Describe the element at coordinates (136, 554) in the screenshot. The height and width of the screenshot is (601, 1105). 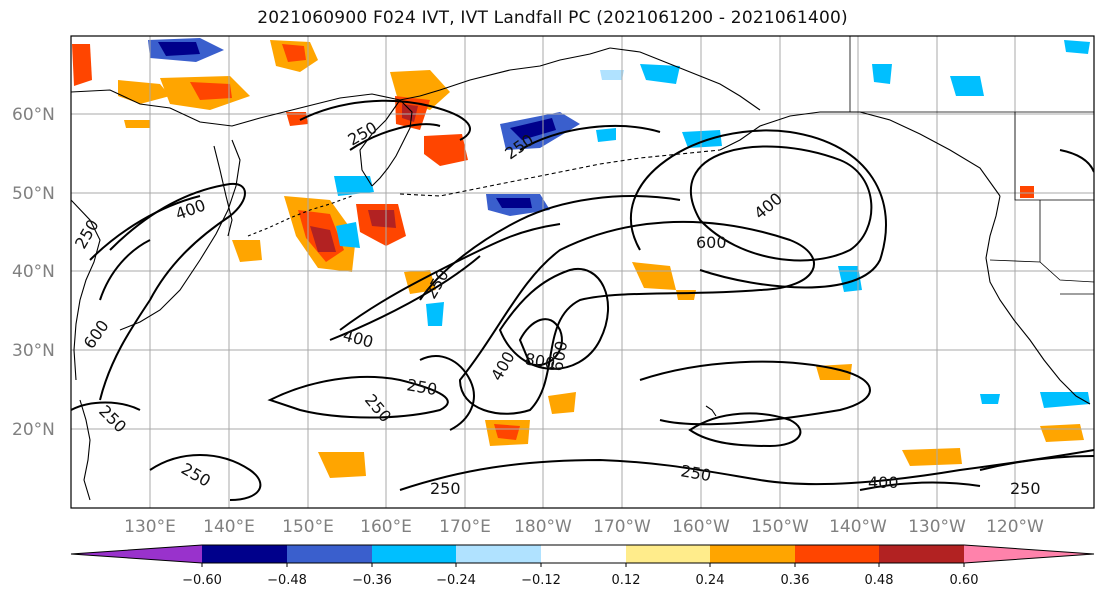
I see `colorbar-extend-min` at that location.